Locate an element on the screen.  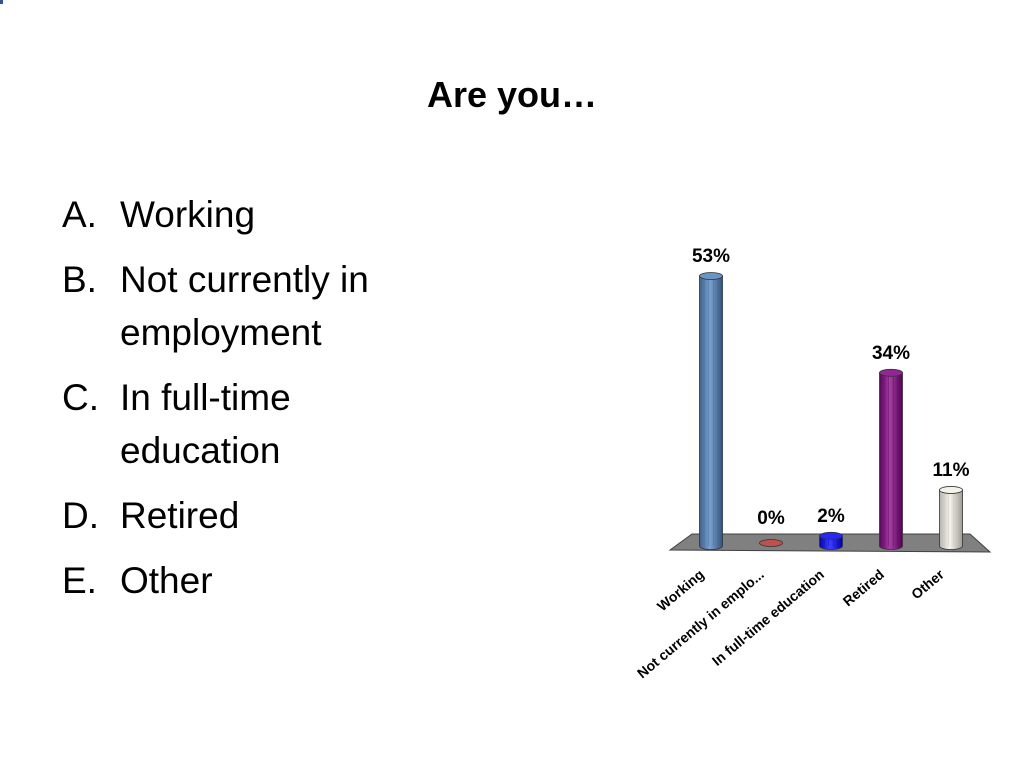
answer-option-b: B. Not currently in employment is located at coordinates (252, 306).